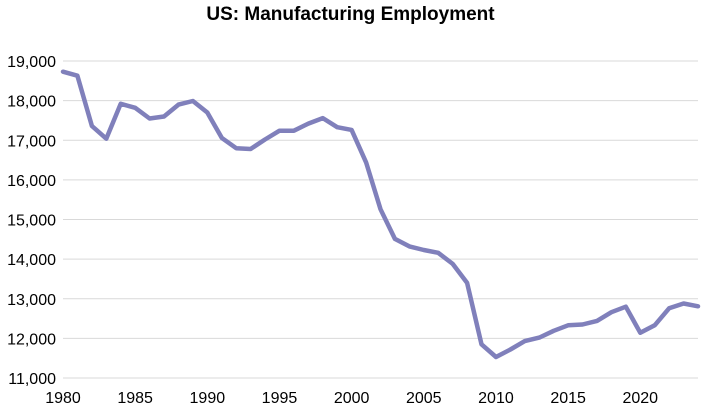  Describe the element at coordinates (568, 398) in the screenshot. I see `x-tick-label: 2015` at that location.